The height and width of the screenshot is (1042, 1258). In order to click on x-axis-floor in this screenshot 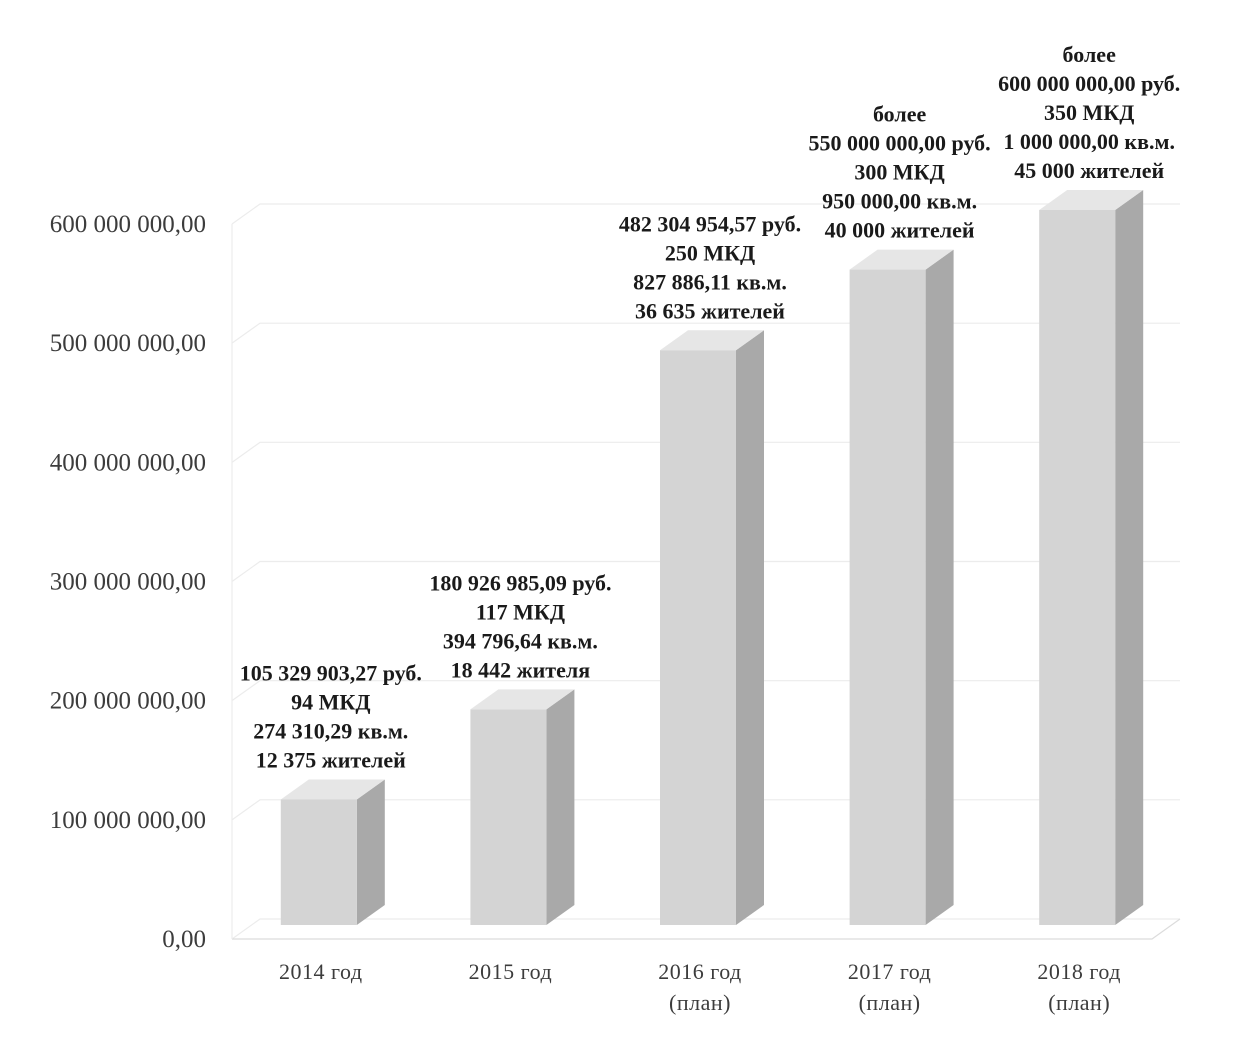, I will do `click(706, 929)`.